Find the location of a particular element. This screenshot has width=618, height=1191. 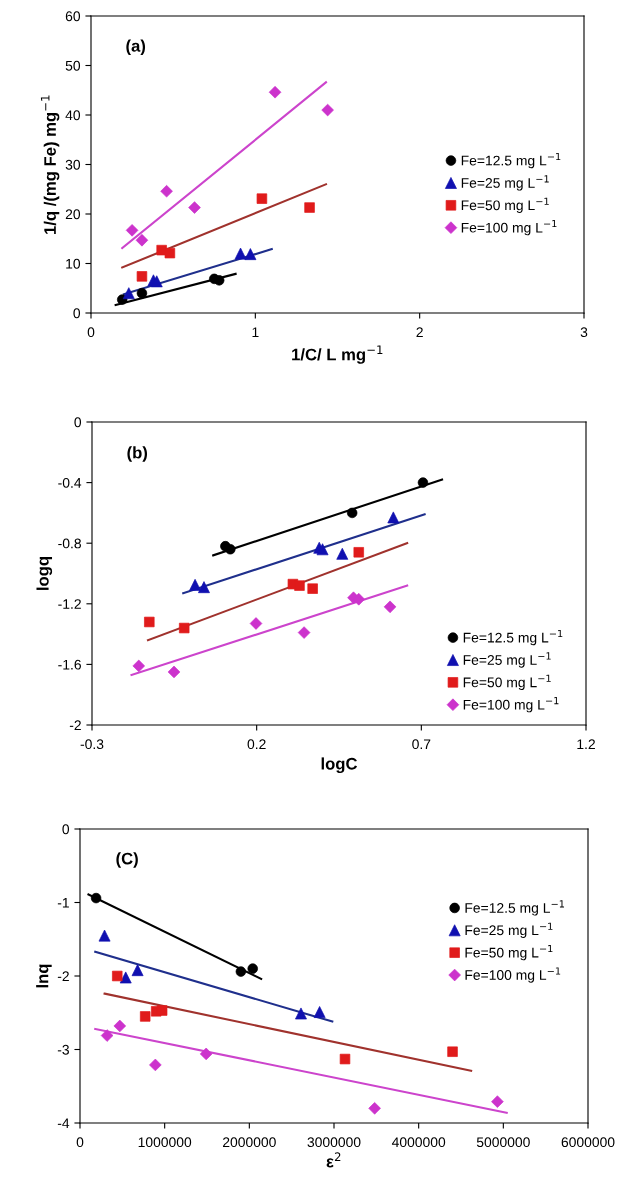

x-tick-label: 1000000 is located at coordinates (165, 1142).